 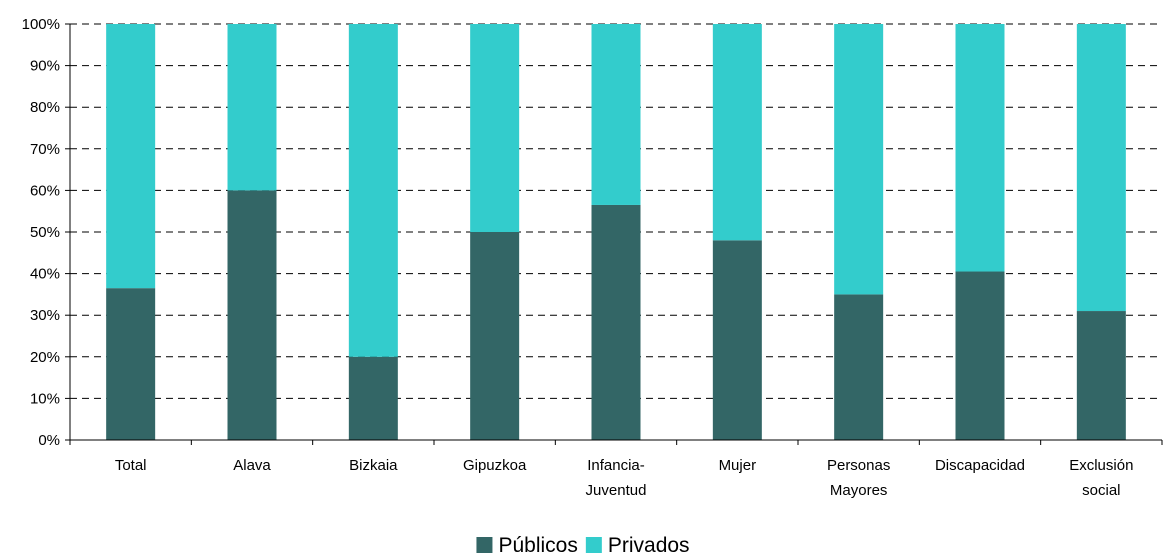 What do you see at coordinates (41, 24) in the screenshot?
I see `y-tick-label: 100%` at bounding box center [41, 24].